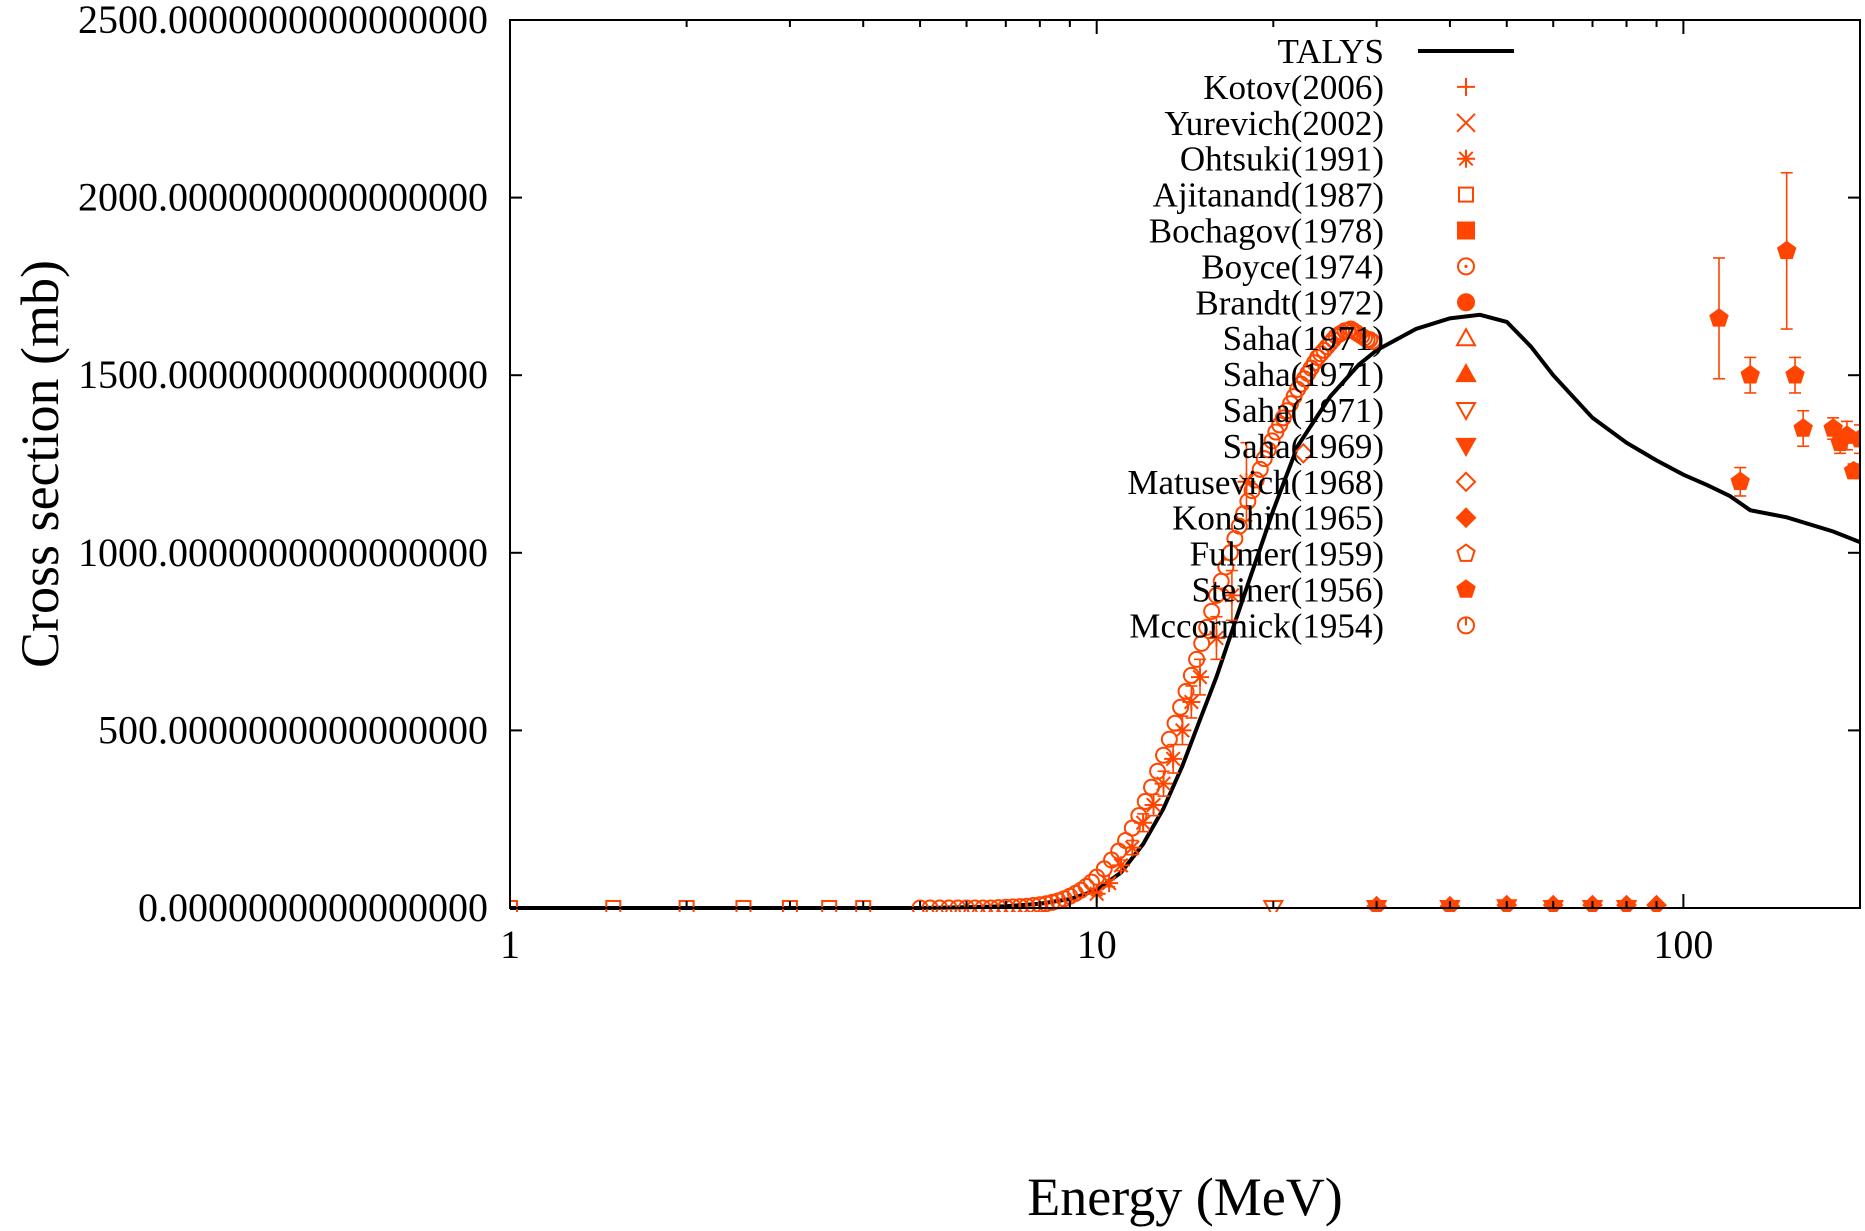 The height and width of the screenshot is (1231, 1865). Describe the element at coordinates (1293, 87) in the screenshot. I see `legend-label: Kotov(2006)` at that location.